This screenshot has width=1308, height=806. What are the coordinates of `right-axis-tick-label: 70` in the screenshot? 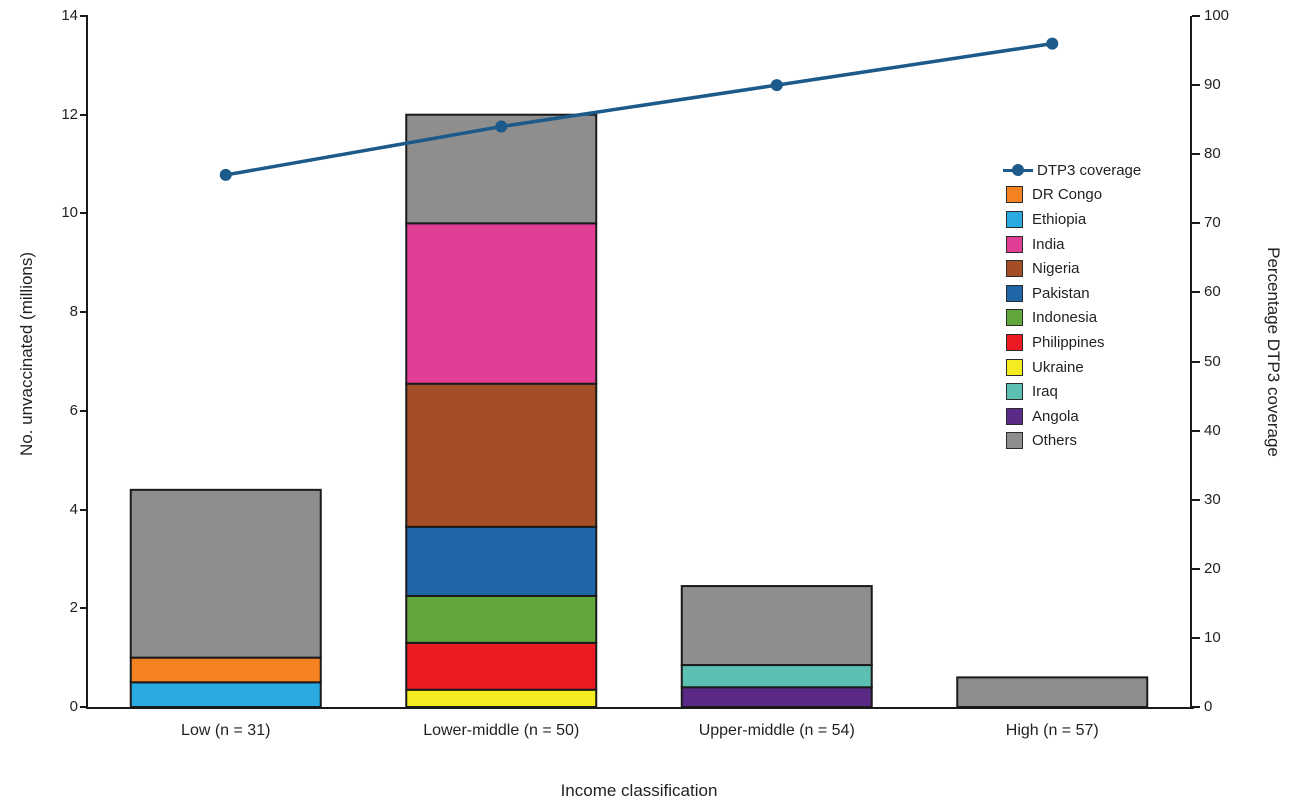 It's located at (1212, 223).